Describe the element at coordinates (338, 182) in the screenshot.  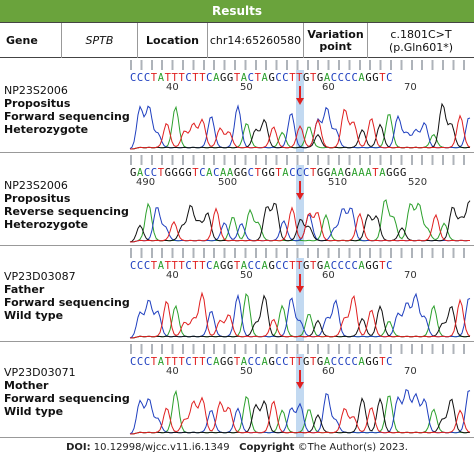
I see `position-label: 510` at that location.